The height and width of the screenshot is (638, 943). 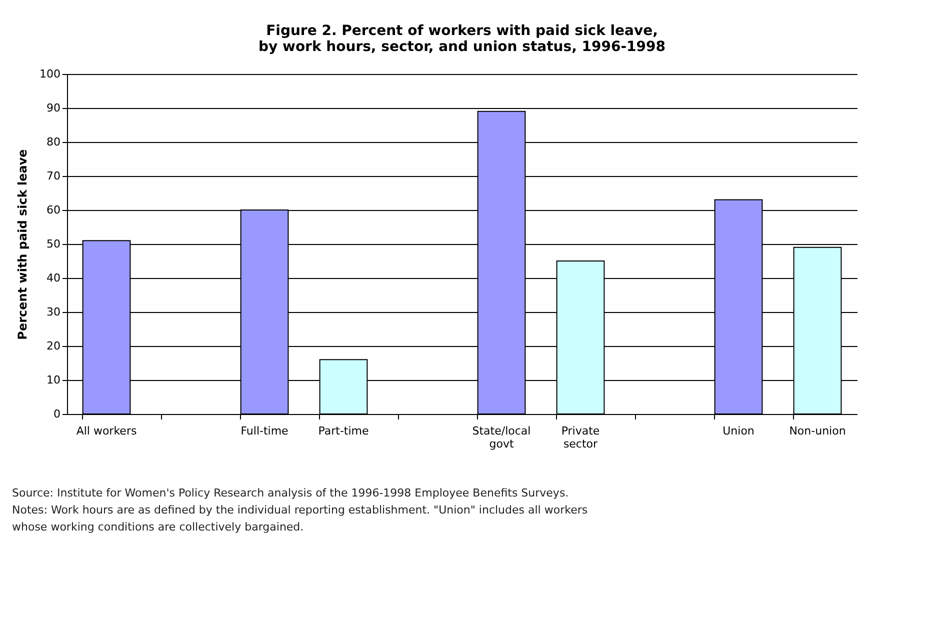 What do you see at coordinates (53, 380) in the screenshot?
I see `y-tick-label: 10` at bounding box center [53, 380].